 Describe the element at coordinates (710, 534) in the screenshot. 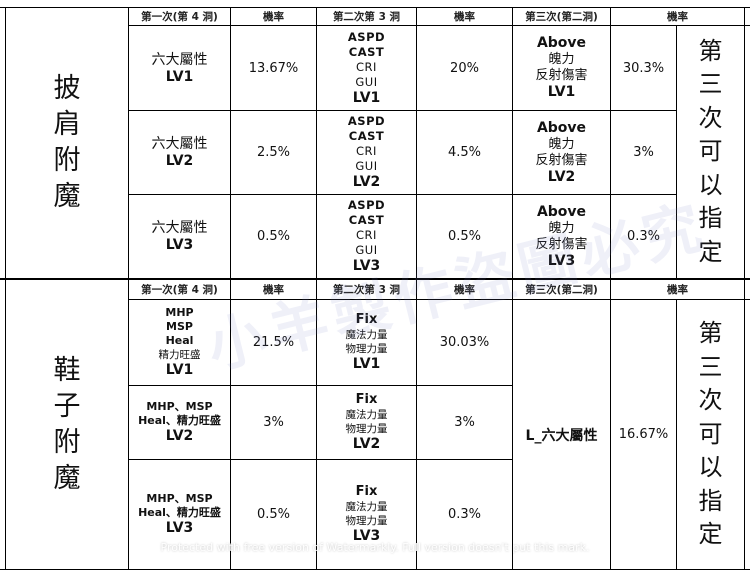

I see `note-char: 定` at that location.